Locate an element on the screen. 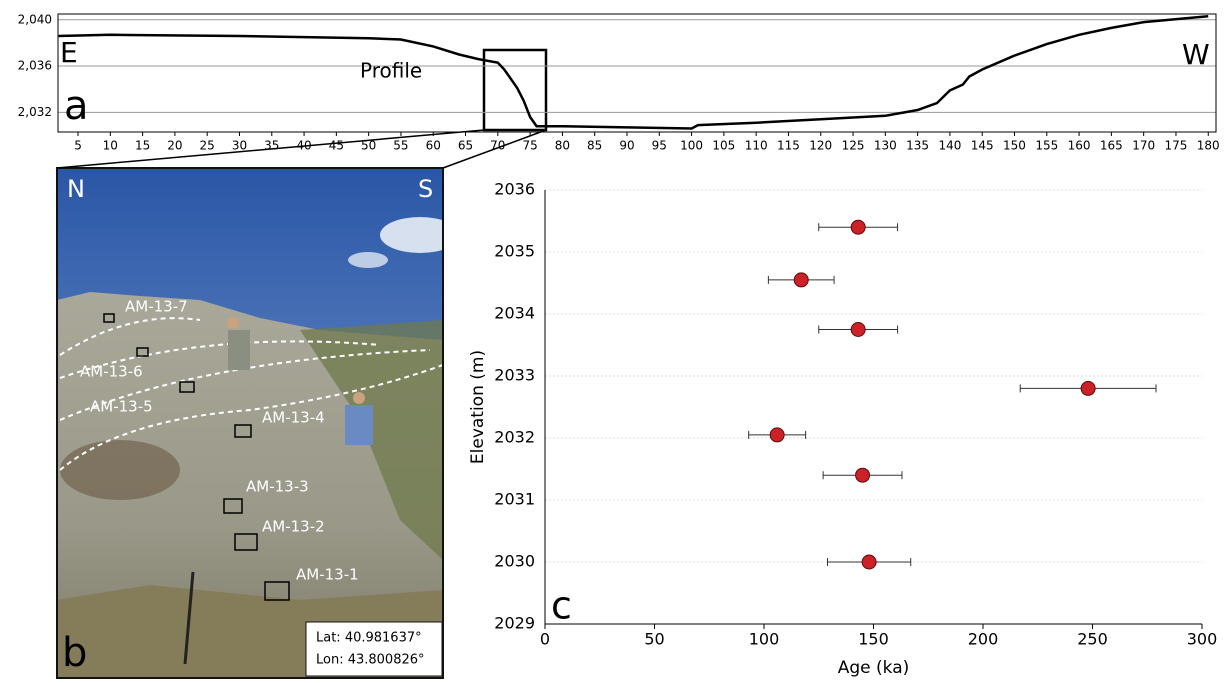 This screenshot has height=683, width=1224. x-tick-label: 85 is located at coordinates (594, 146).